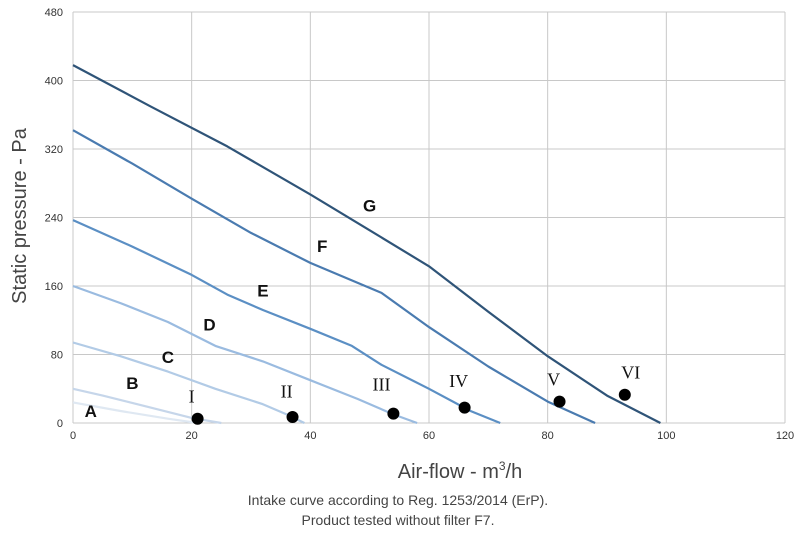 The height and width of the screenshot is (535, 796). What do you see at coordinates (188, 382) in the screenshot?
I see `curve-c` at bounding box center [188, 382].